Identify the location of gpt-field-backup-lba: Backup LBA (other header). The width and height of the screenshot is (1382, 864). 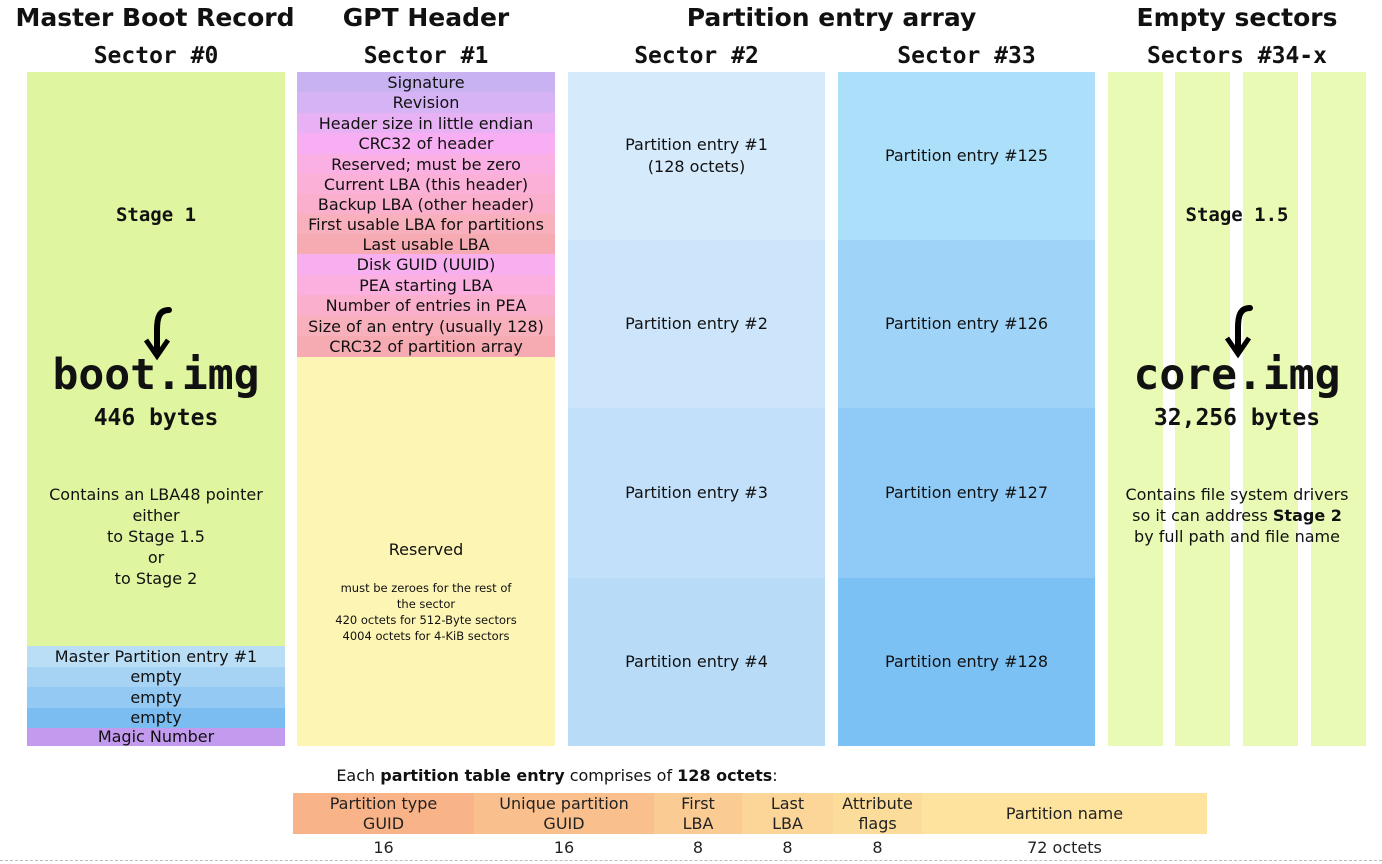
(426, 204).